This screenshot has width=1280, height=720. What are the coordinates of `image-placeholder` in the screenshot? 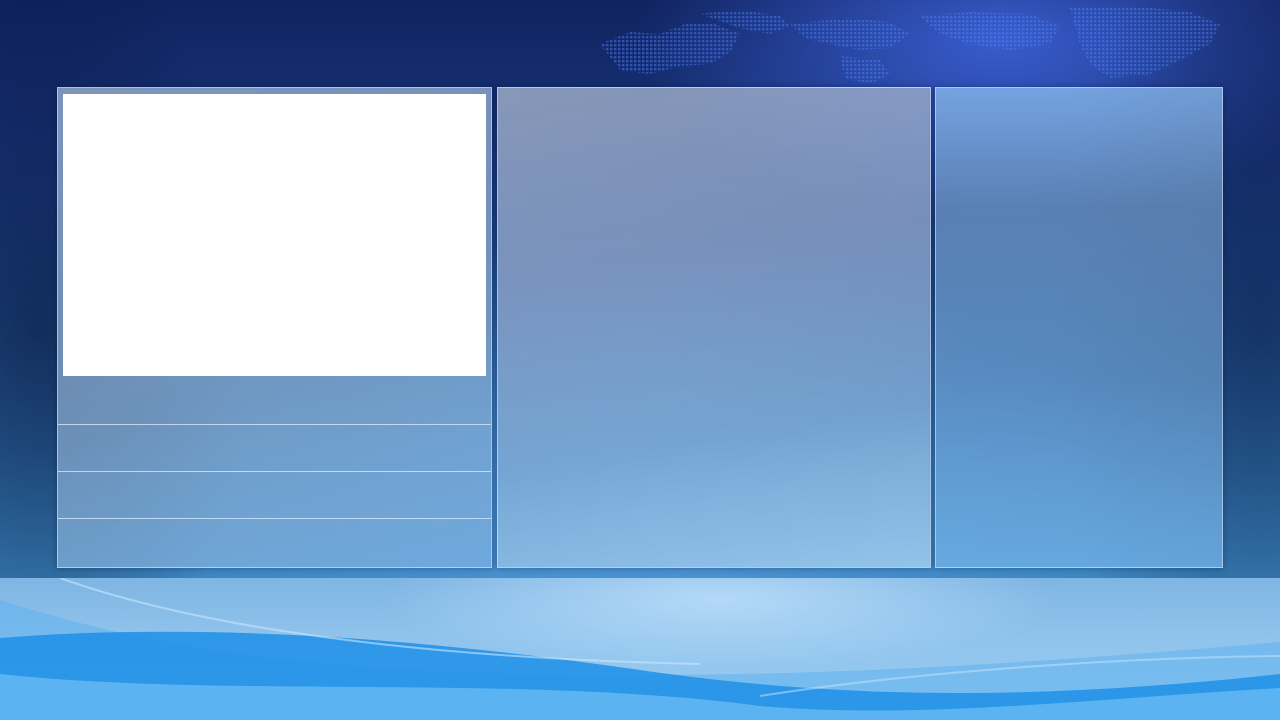 It's located at (274, 235).